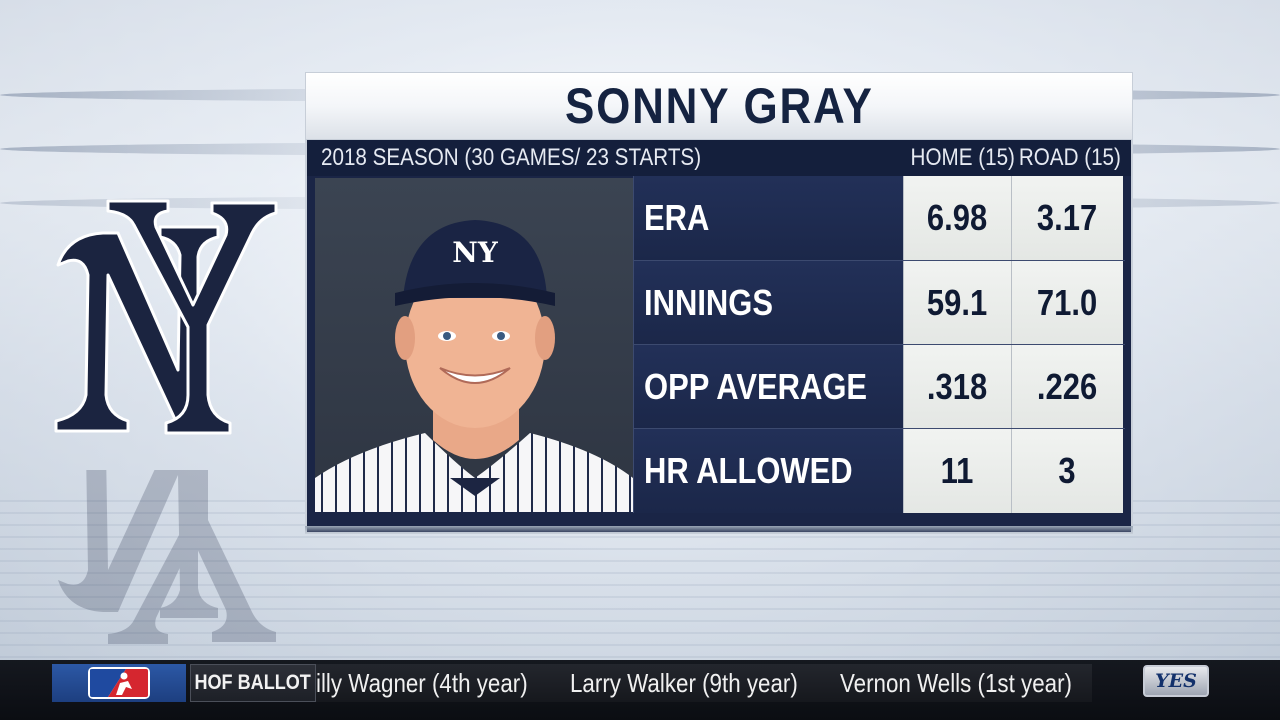 The width and height of the screenshot is (1280, 720). What do you see at coordinates (957, 471) in the screenshot?
I see `stat-home-value: 11` at bounding box center [957, 471].